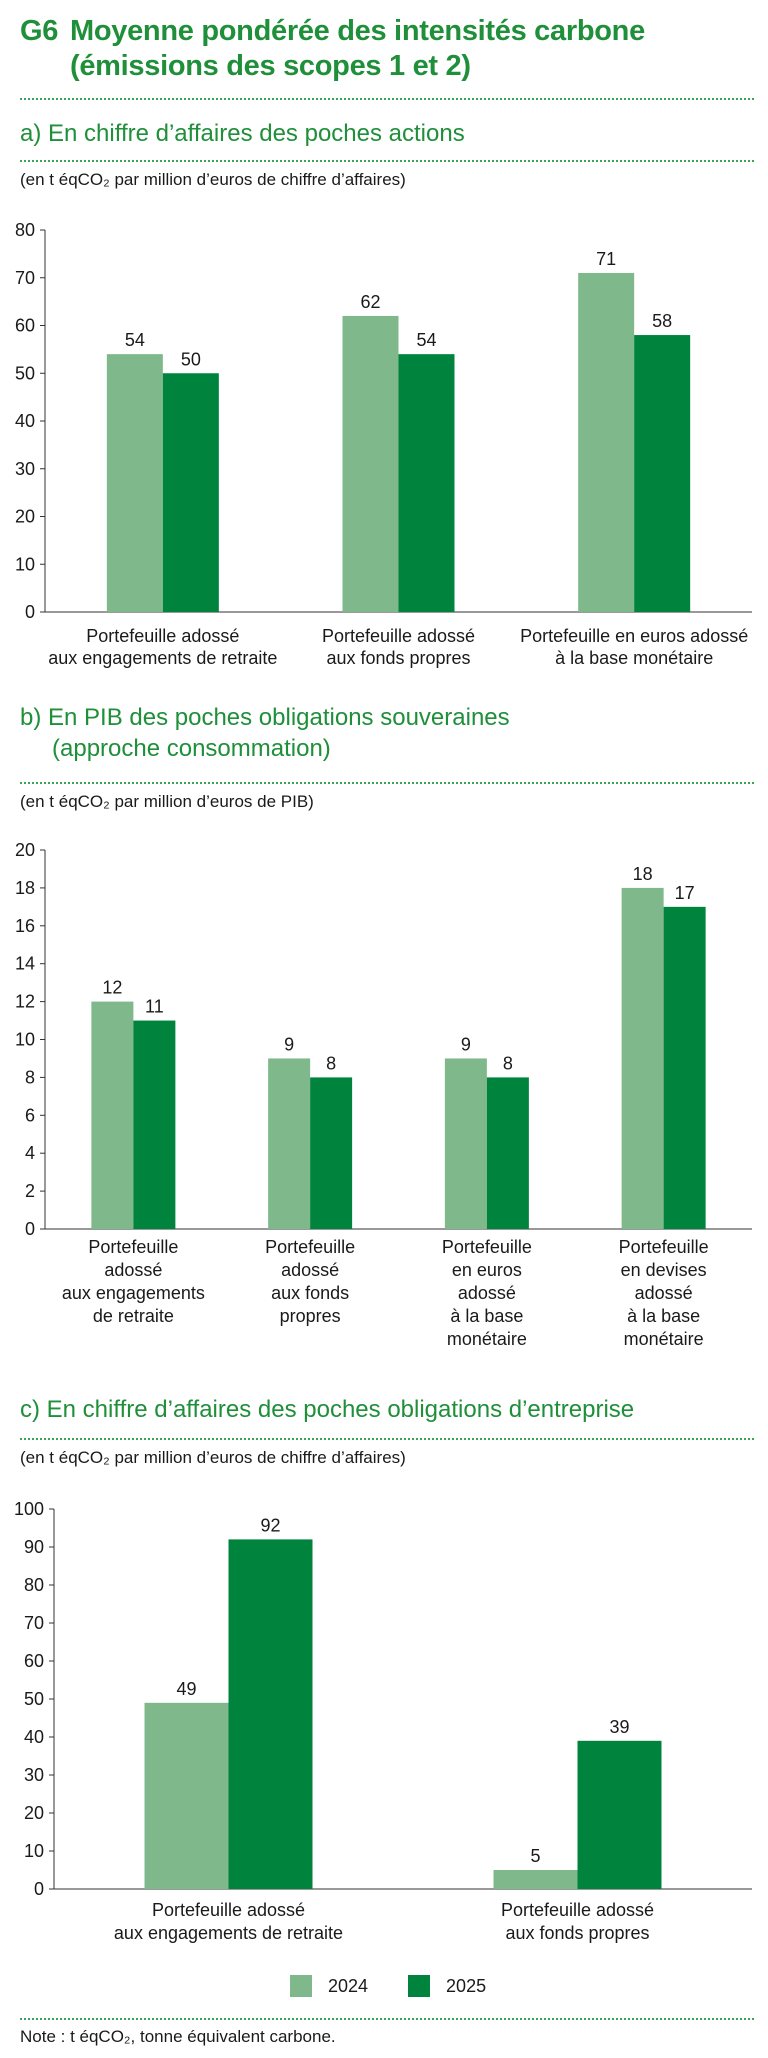 The width and height of the screenshot is (768, 2058). I want to click on x-category-label: Portefeuille en euros adossé, so click(634, 636).